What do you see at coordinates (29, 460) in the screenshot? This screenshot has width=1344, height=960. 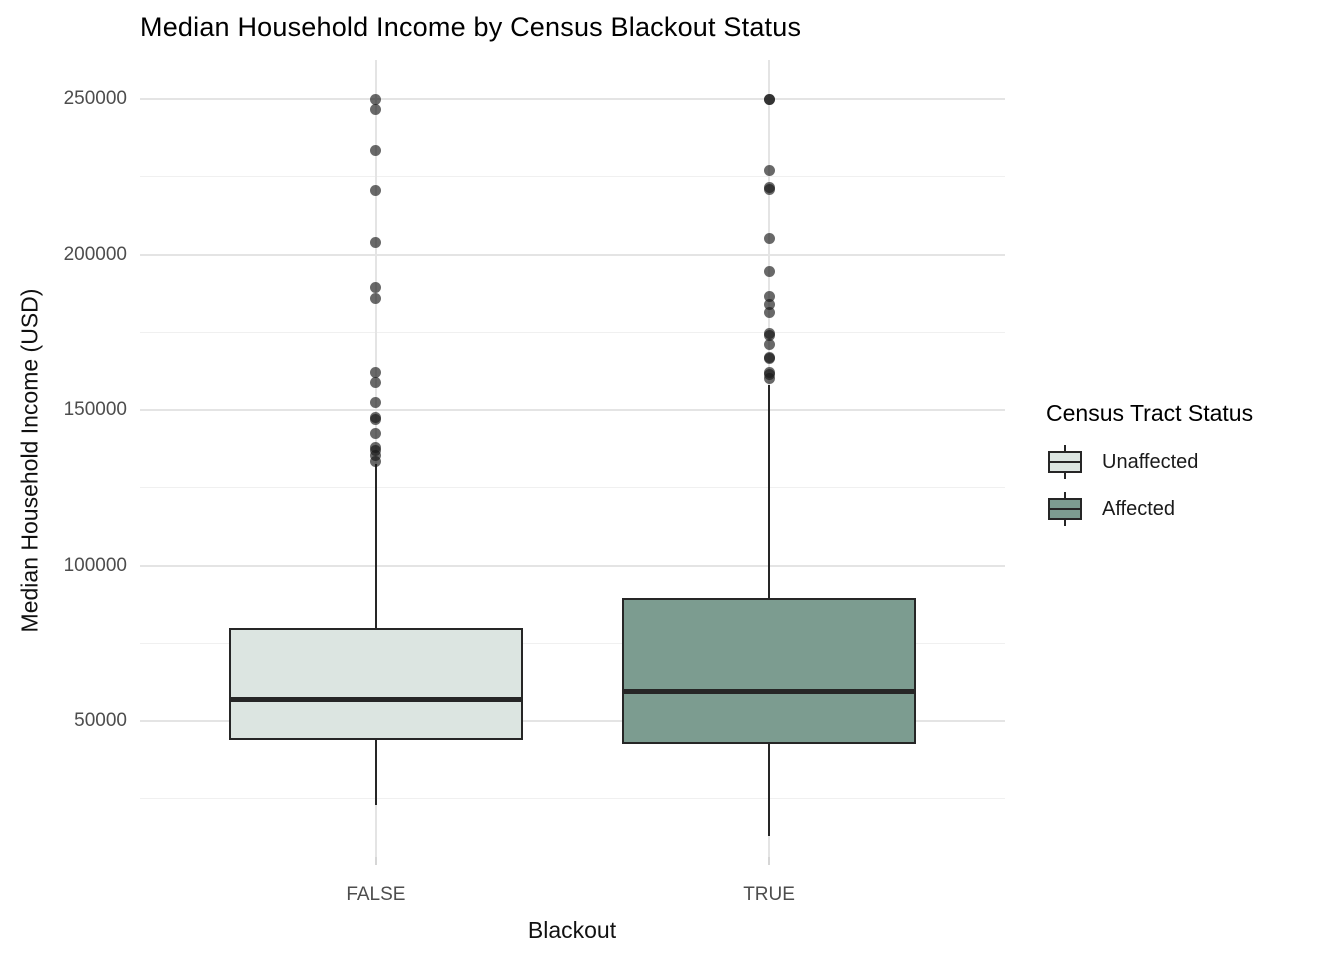 I see `y-axis-title: Median Household Income (USD)` at bounding box center [29, 460].